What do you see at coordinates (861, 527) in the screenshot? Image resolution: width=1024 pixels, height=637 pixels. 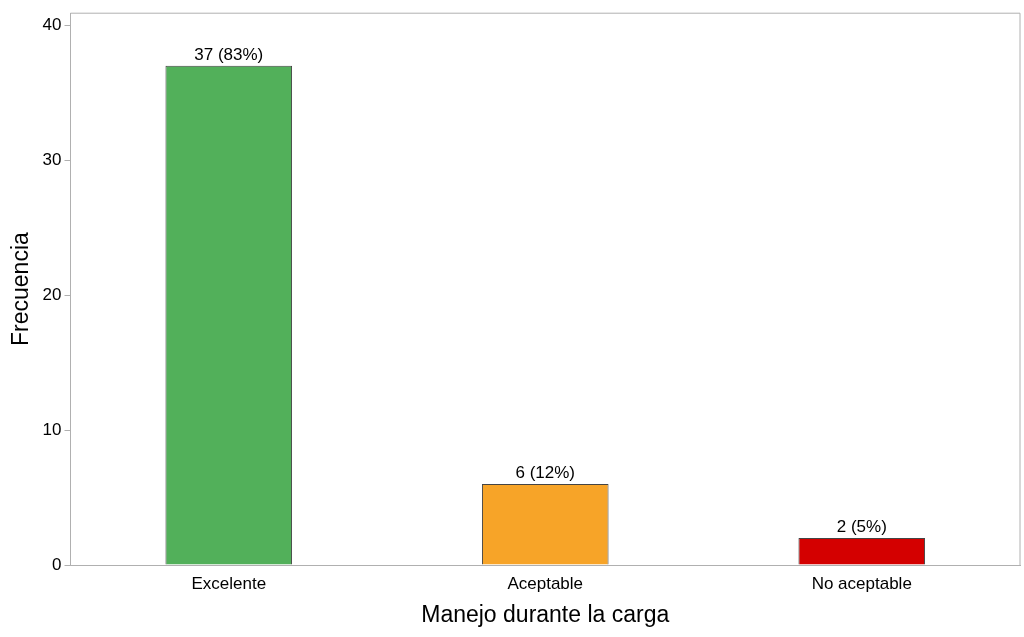 I see `data-label: 2 (5%)` at bounding box center [861, 527].